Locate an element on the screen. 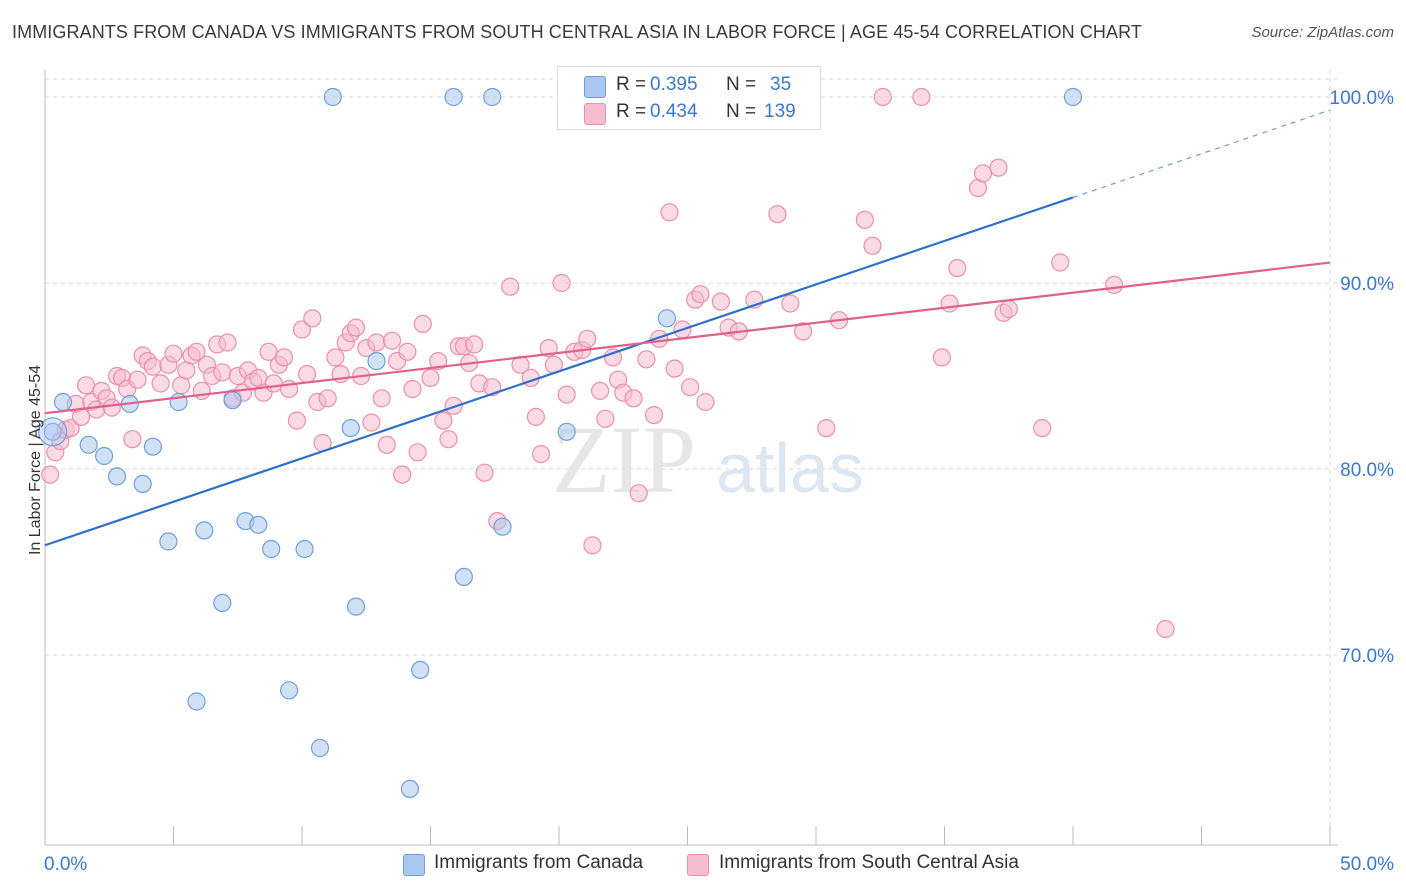 Image resolution: width=1406 pixels, height=892 pixels. legend-row-canada: R = 0.395 N = 35 is located at coordinates (690, 87).